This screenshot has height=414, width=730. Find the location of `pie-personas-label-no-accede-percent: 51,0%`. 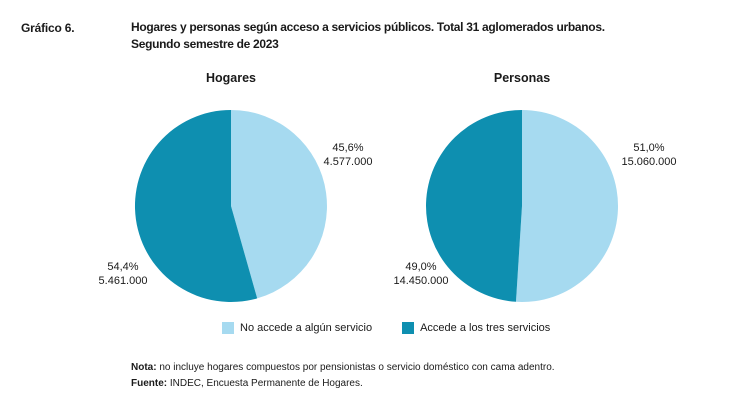

pie-personas-label-no-accede-percent: 51,0% is located at coordinates (648, 148).